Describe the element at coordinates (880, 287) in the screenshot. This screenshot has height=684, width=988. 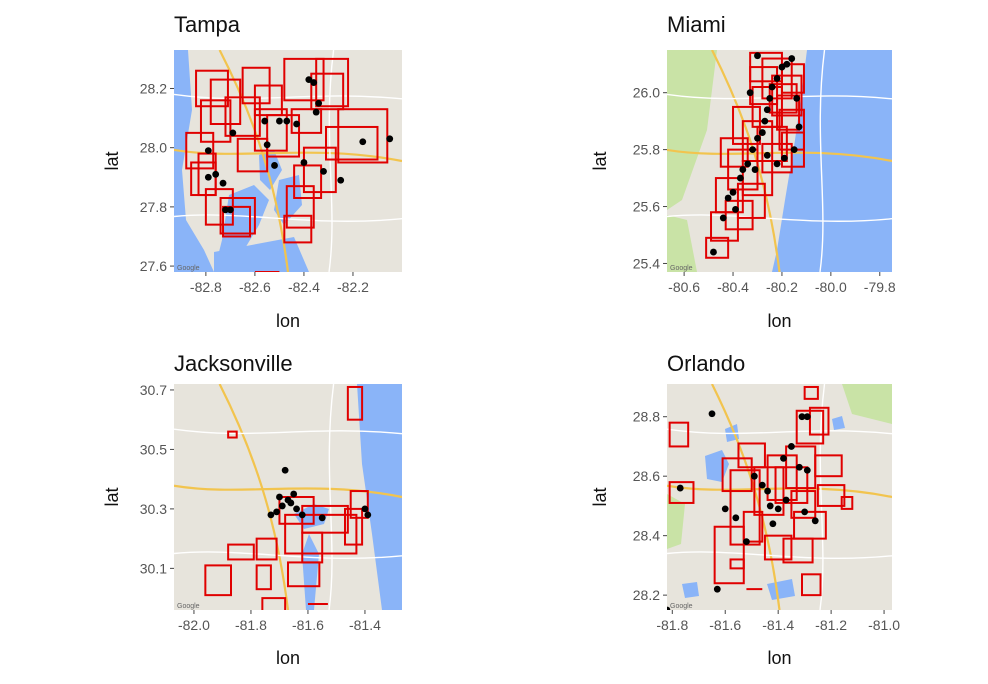
I see `x-tick-label: -79.8` at that location.